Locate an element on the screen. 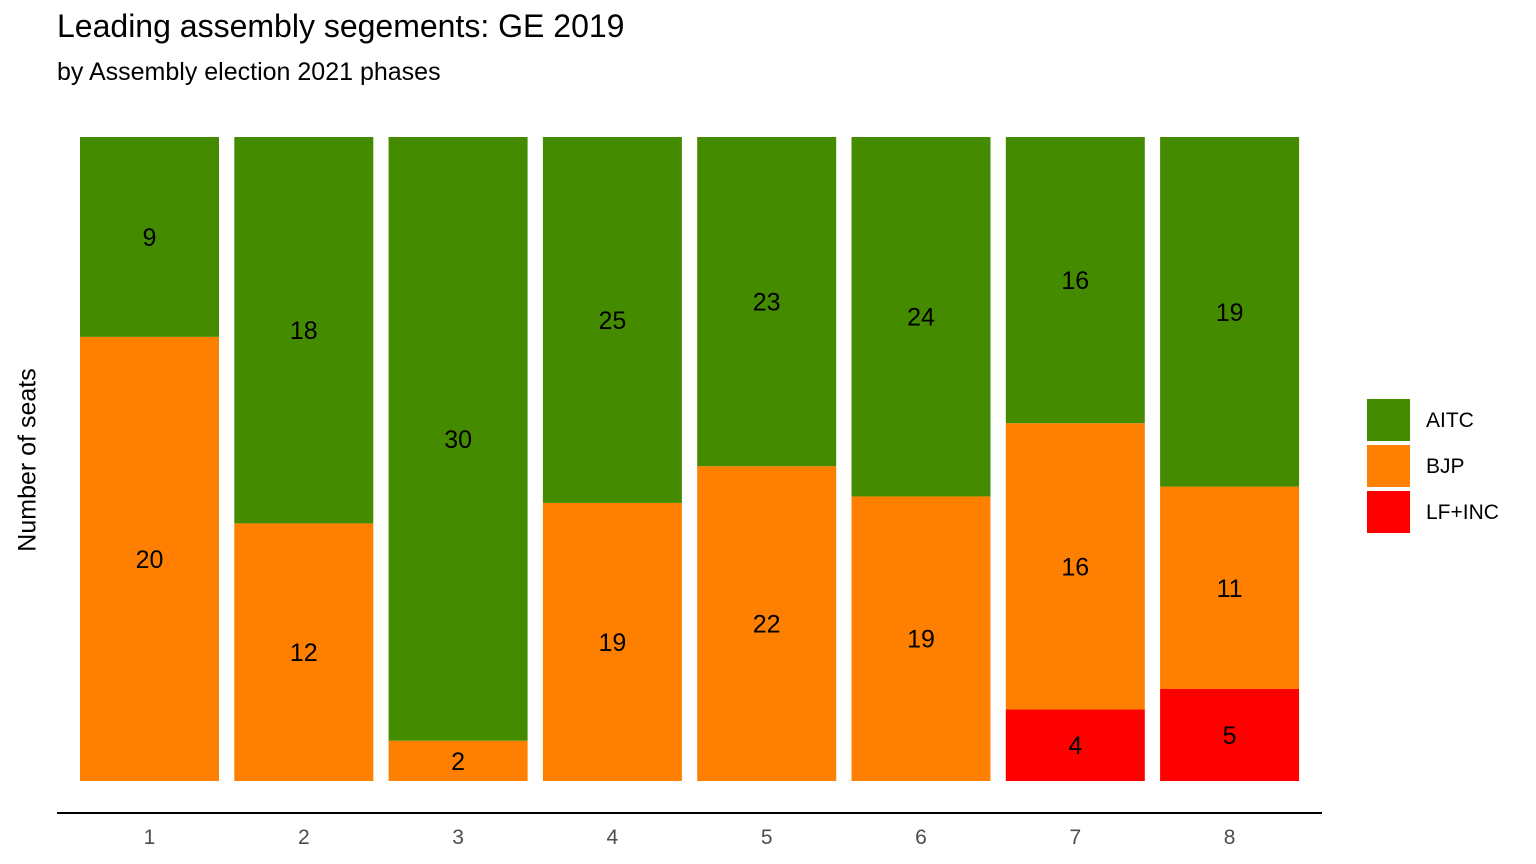 The height and width of the screenshot is (864, 1536). legend-label: AITC is located at coordinates (1450, 420).